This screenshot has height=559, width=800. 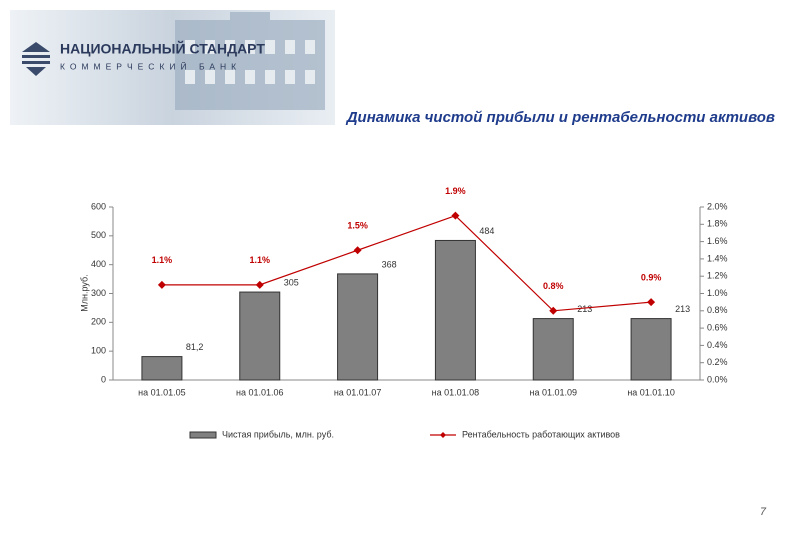 I want to click on x-tick-label: на 01.01.10, so click(x=651, y=392).